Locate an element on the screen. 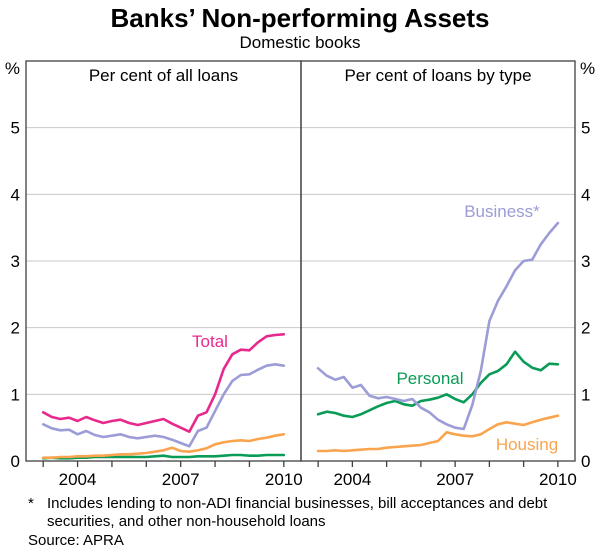 Image resolution: width=600 pixels, height=555 pixels. y-tick-label-left: 0 is located at coordinates (15, 461).